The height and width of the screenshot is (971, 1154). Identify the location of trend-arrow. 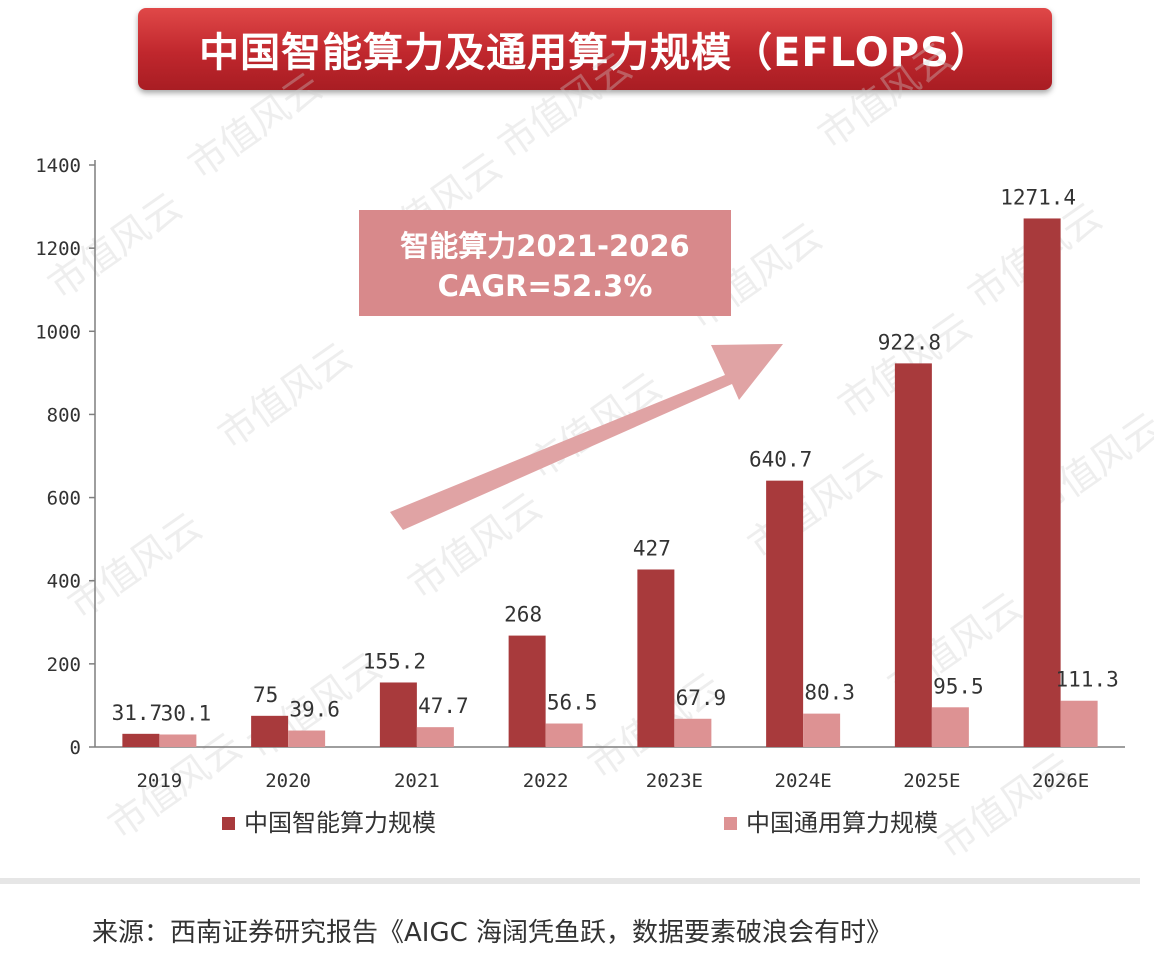
(586, 437).